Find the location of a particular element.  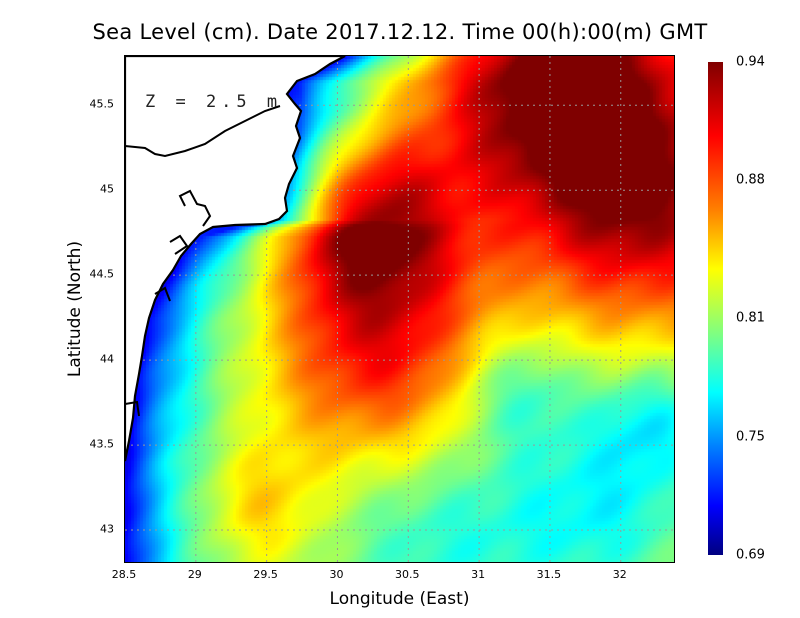

x-tick-label: 31 is located at coordinates (478, 574).